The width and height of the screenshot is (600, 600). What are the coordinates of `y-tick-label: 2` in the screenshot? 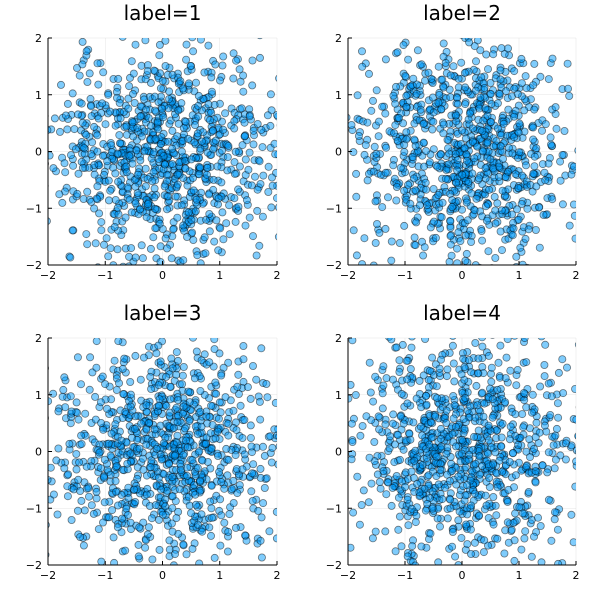 It's located at (338, 338).